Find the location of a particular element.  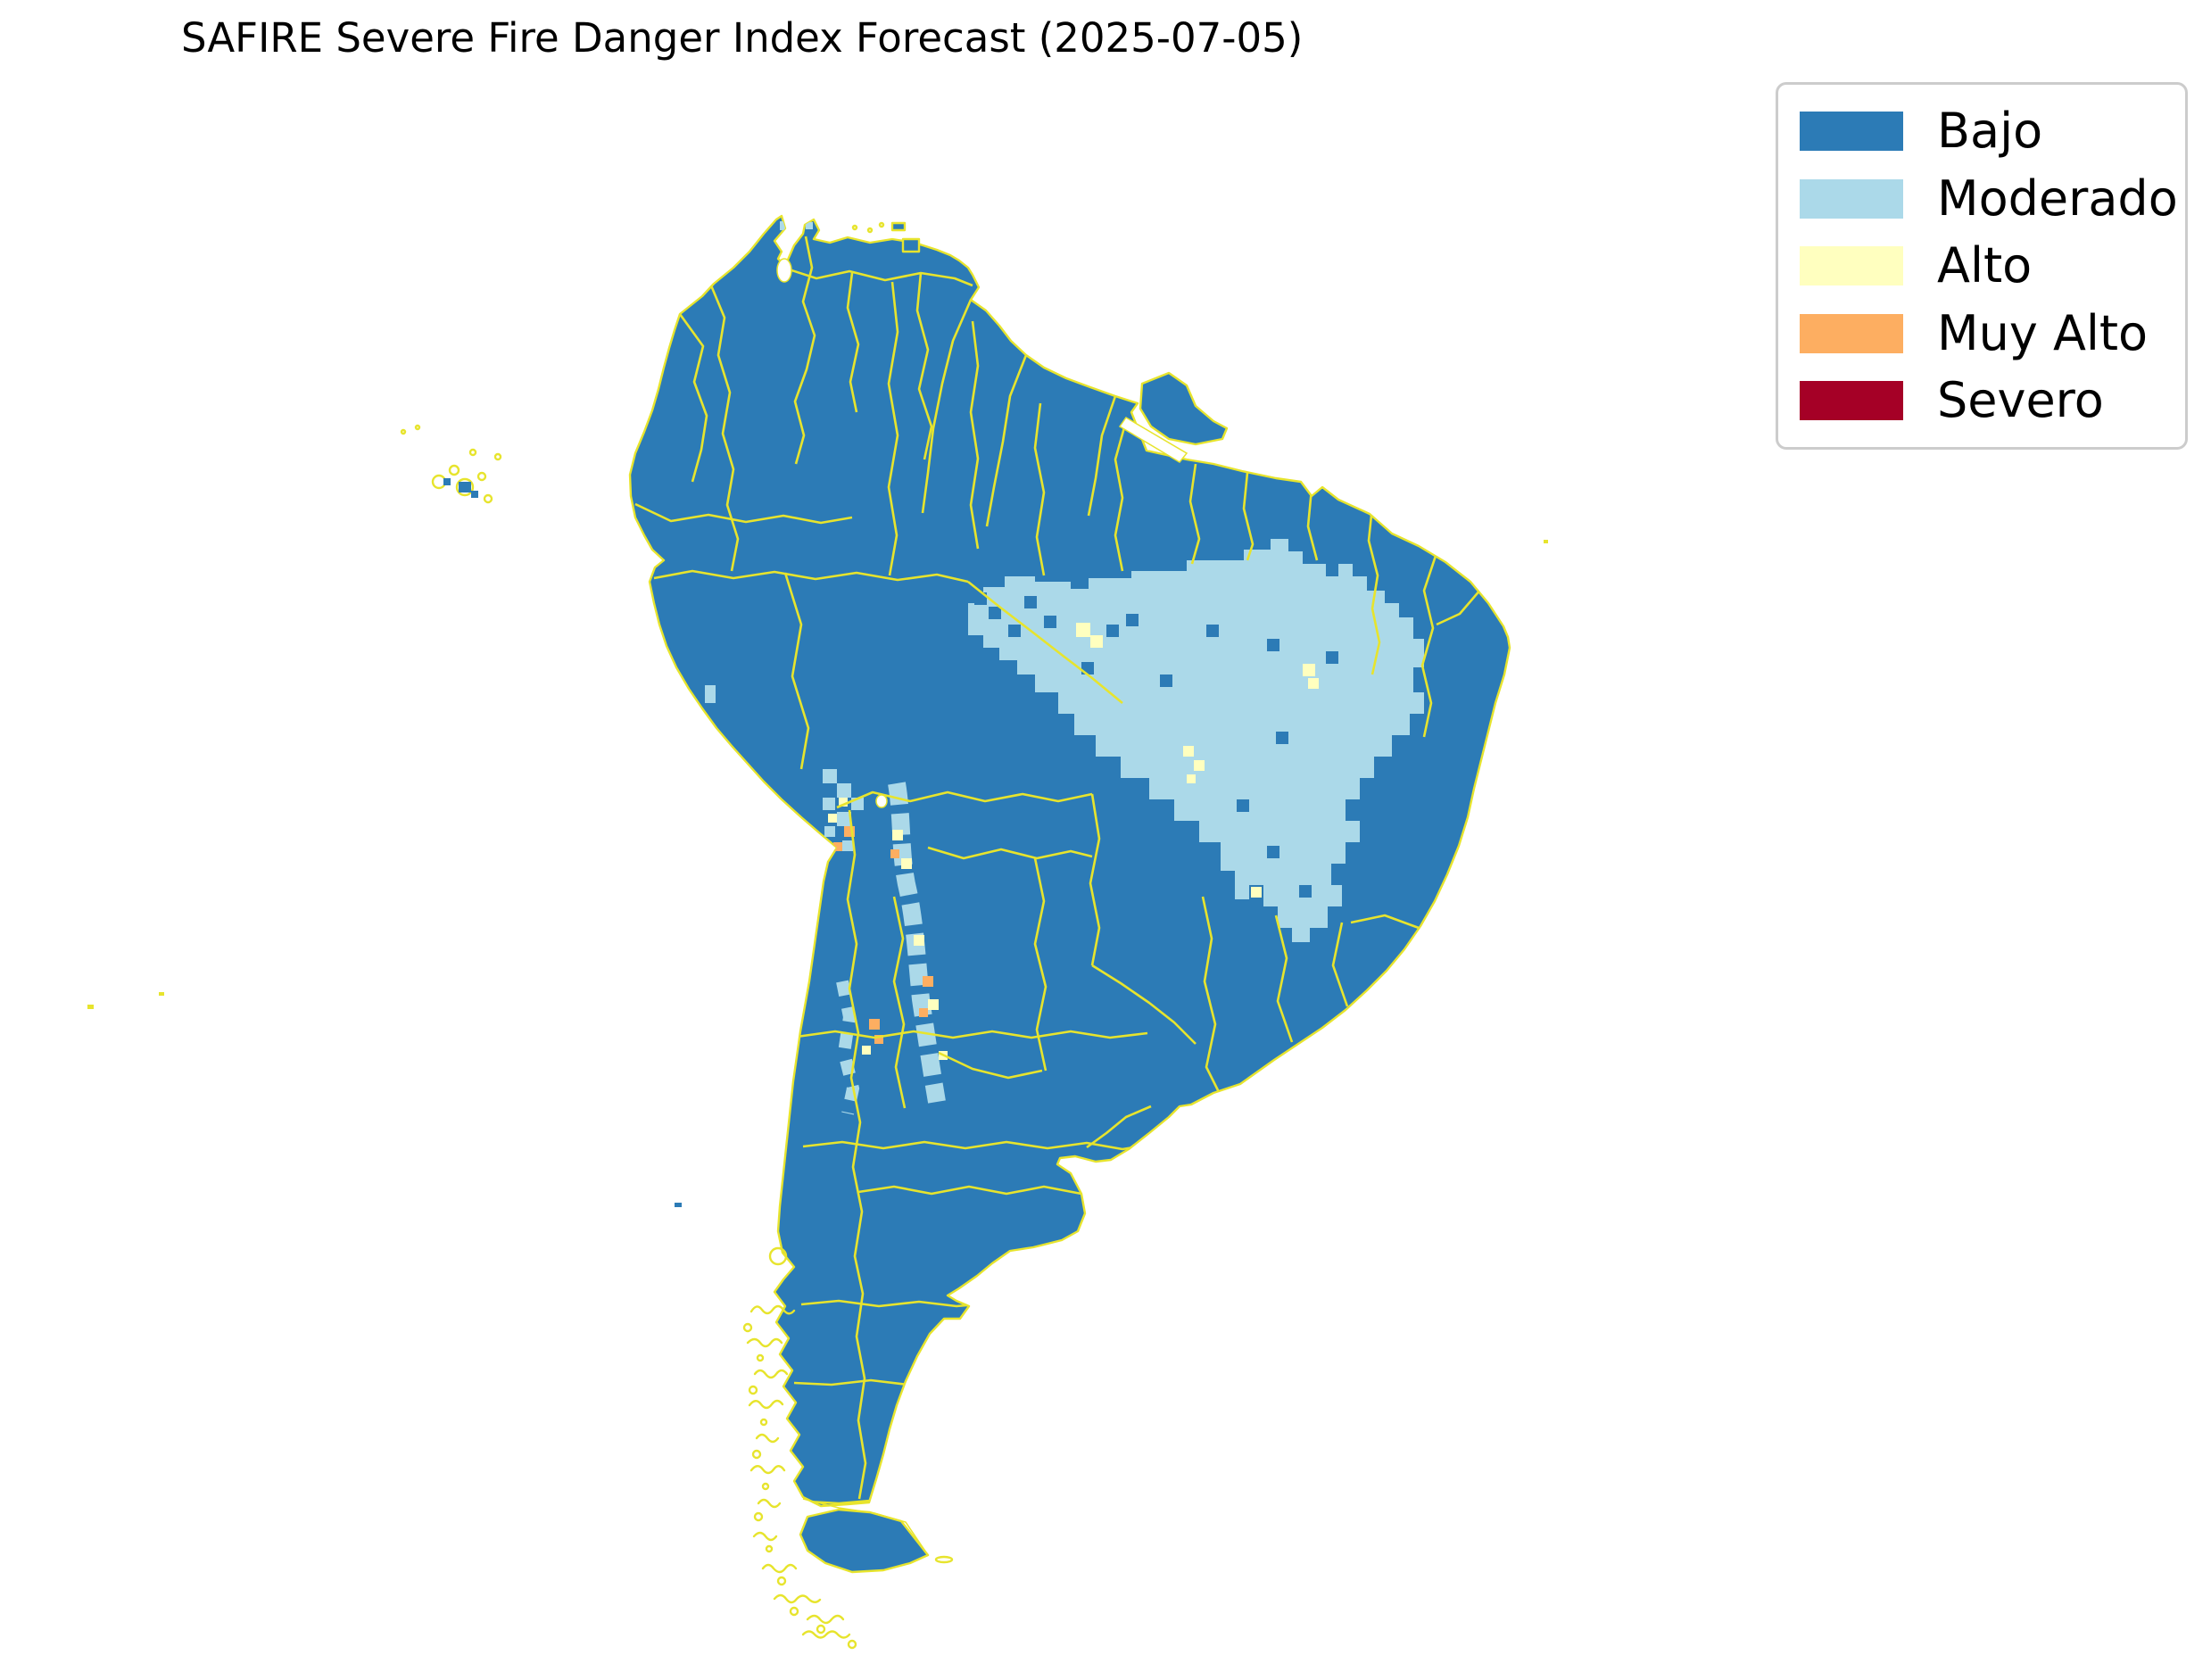

legend-swatch-muy-alto is located at coordinates (1851, 333).